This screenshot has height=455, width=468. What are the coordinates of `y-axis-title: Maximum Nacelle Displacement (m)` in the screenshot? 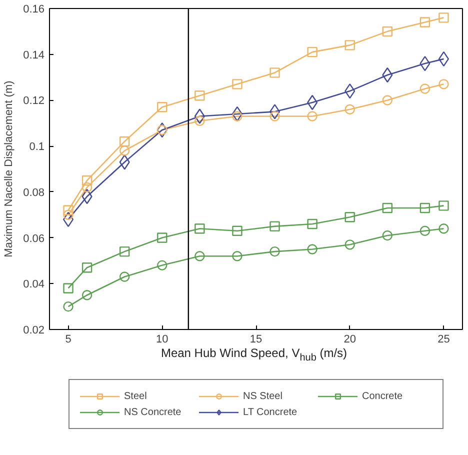 It's located at (9, 169).